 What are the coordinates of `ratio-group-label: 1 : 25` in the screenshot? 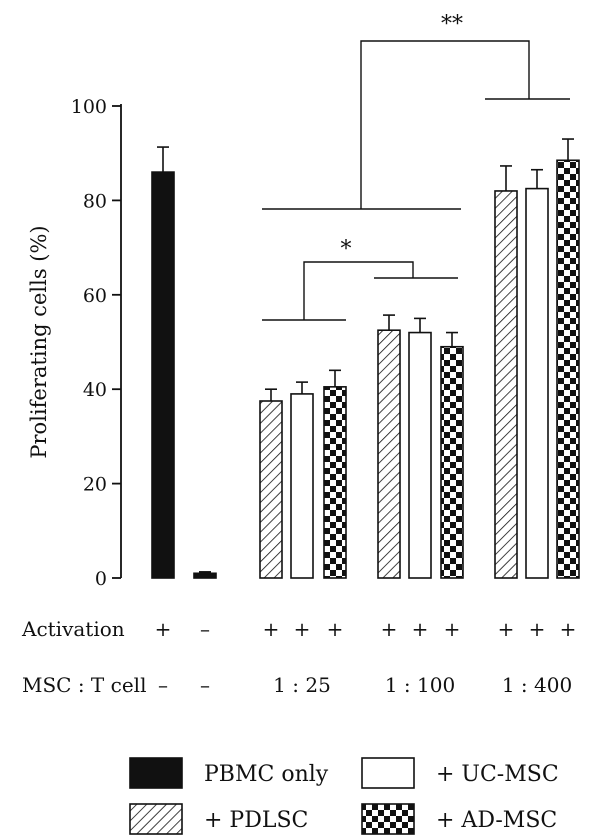 It's located at (302, 685).